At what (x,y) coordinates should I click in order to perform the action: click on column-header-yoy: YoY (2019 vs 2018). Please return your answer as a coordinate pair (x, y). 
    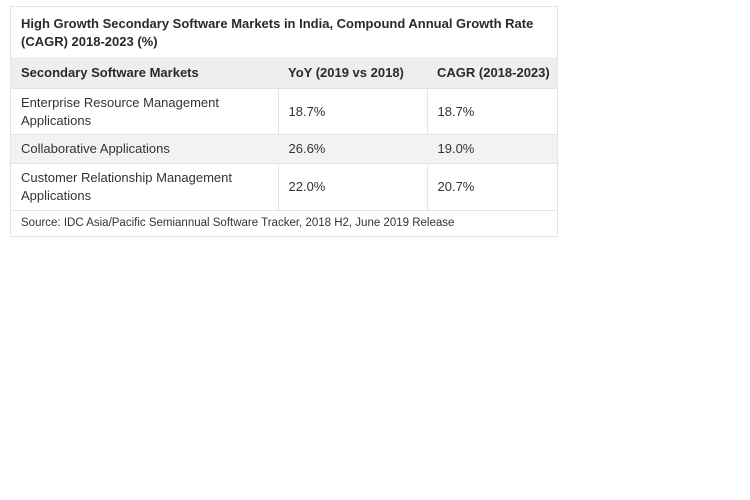
    Looking at the image, I should click on (352, 73).